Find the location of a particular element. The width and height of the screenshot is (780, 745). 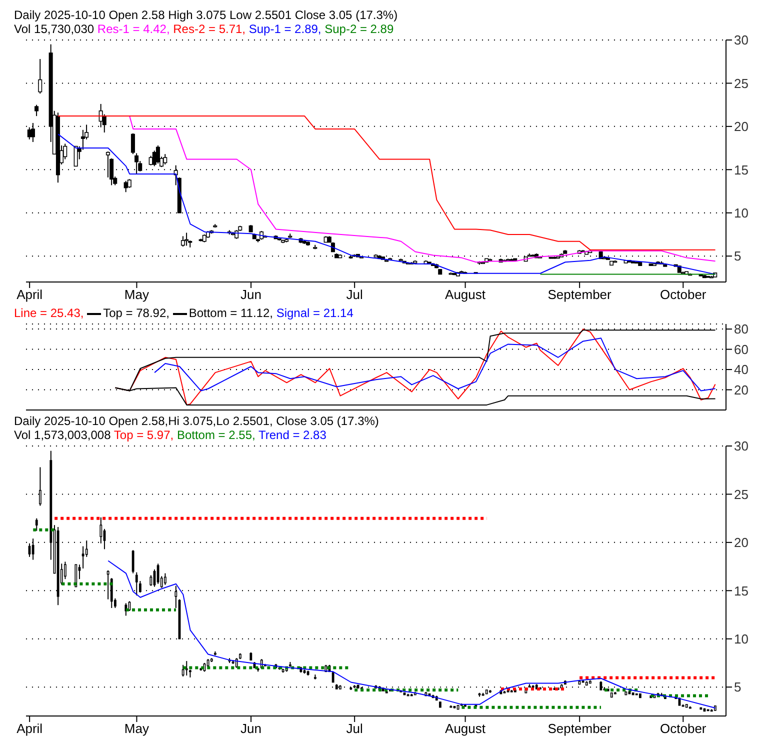

text: Line = 25.43, is located at coordinates (49, 313).